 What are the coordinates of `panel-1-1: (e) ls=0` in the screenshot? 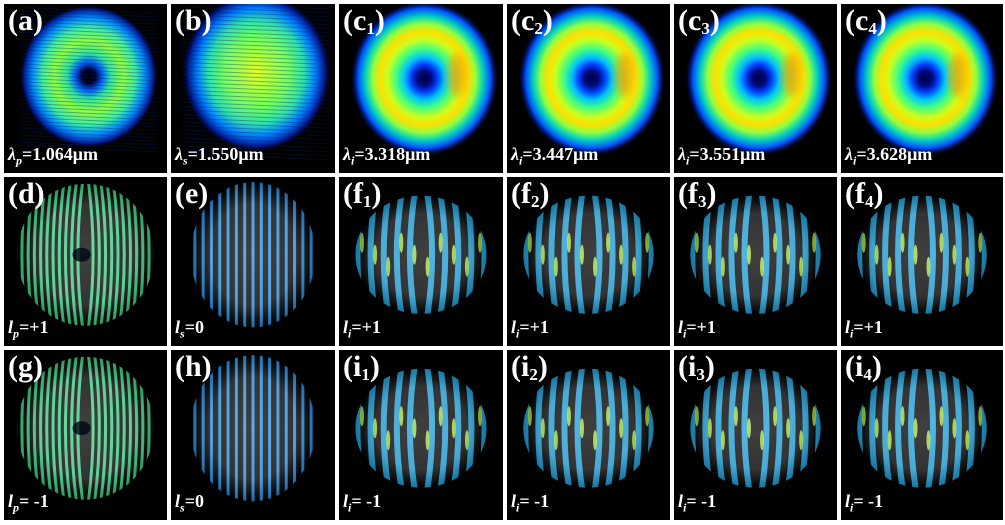 It's located at (253, 261).